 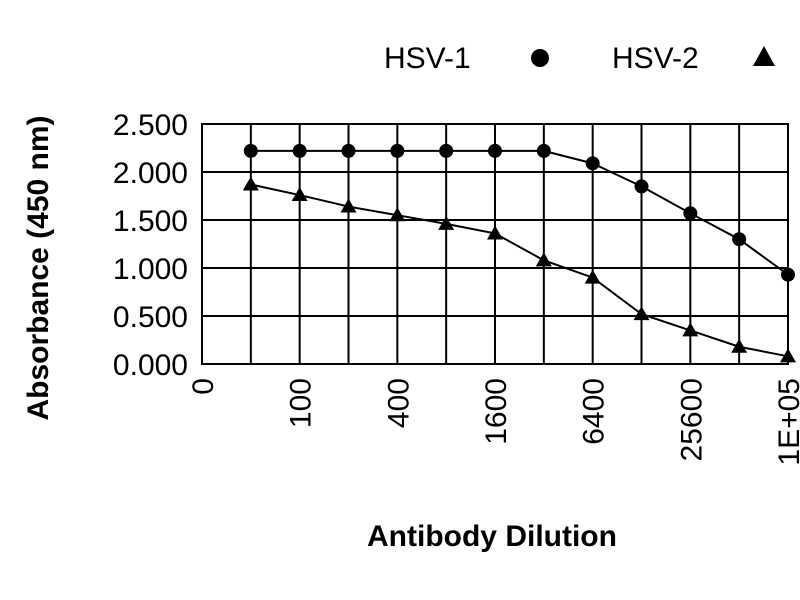 What do you see at coordinates (150, 317) in the screenshot?
I see `y-tick-label: 0.500` at bounding box center [150, 317].